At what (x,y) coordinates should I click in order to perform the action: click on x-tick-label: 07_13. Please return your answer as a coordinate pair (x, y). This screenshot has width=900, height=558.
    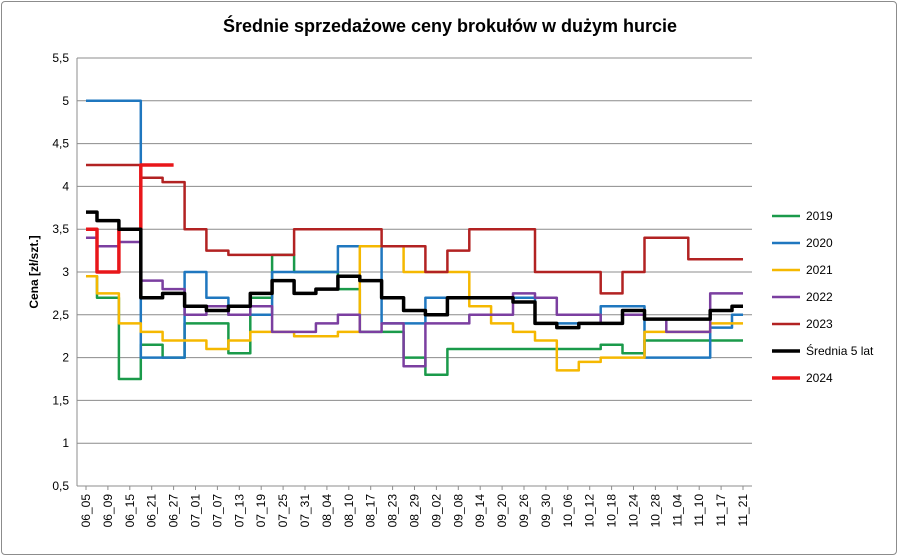
    Looking at the image, I should click on (239, 511).